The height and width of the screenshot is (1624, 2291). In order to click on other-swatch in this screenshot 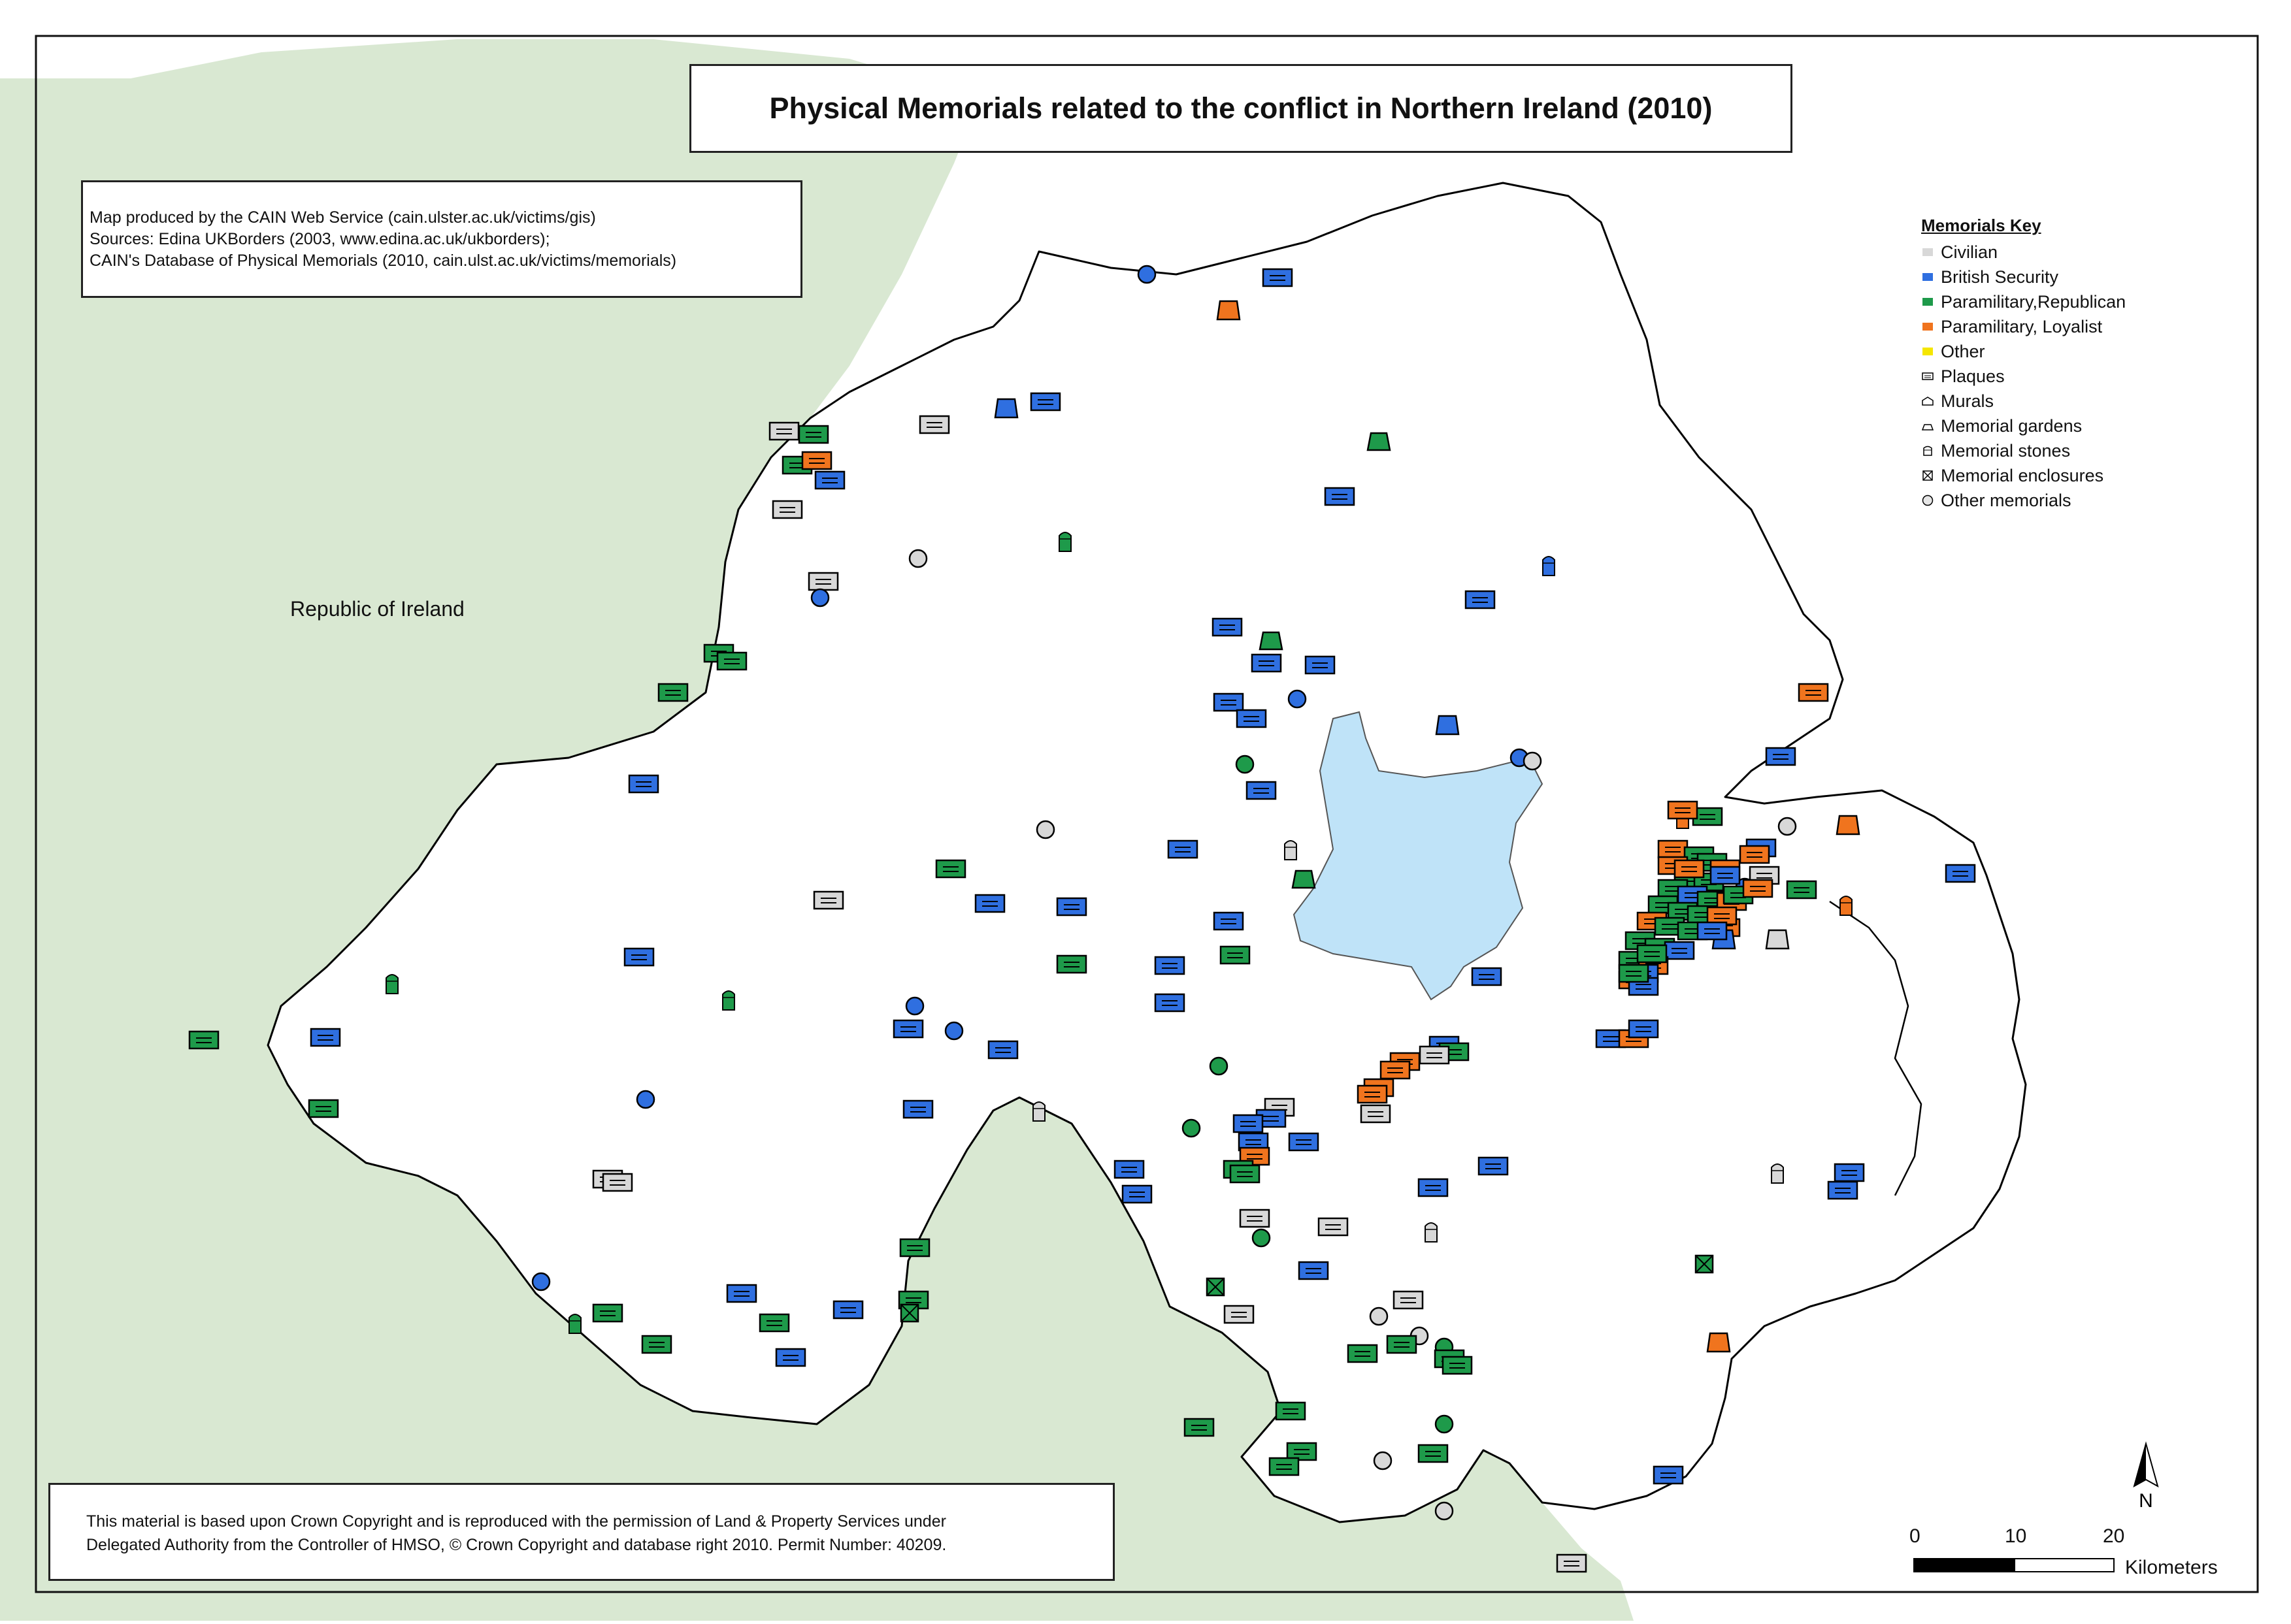, I will do `click(1927, 351)`.